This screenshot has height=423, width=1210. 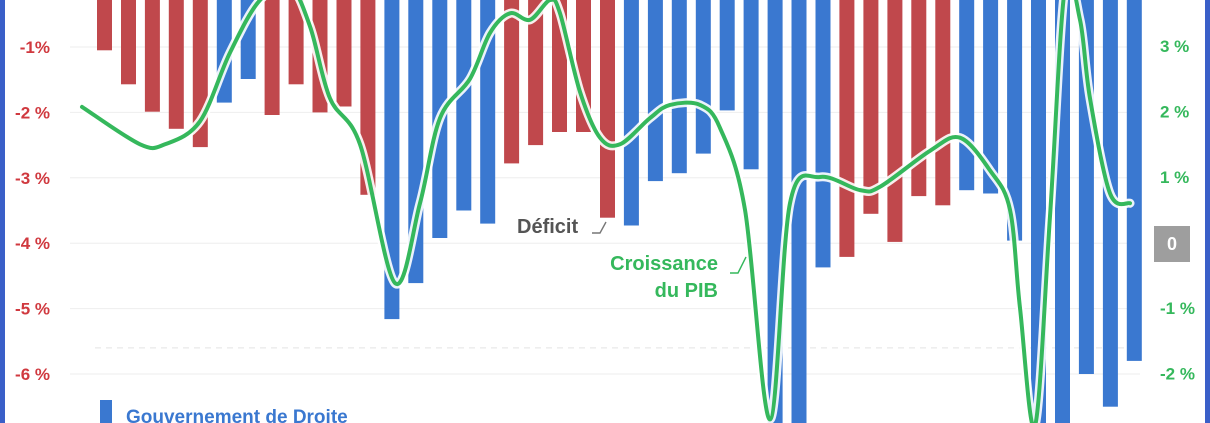 I want to click on left-axis: -1% -2 % -3 % -4 % -5 % -6 %, so click(x=32, y=211).